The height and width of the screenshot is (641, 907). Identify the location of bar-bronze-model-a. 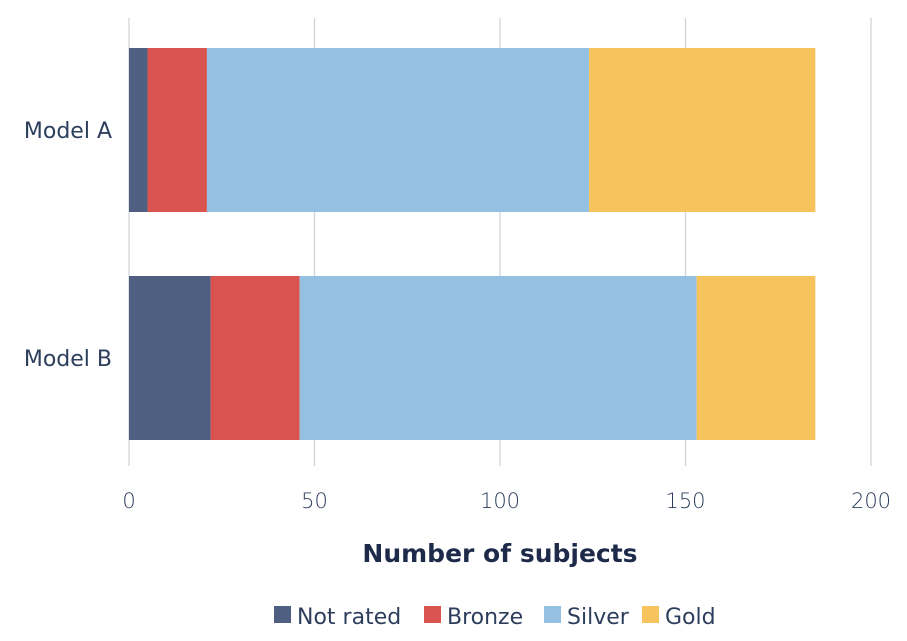
(177, 130).